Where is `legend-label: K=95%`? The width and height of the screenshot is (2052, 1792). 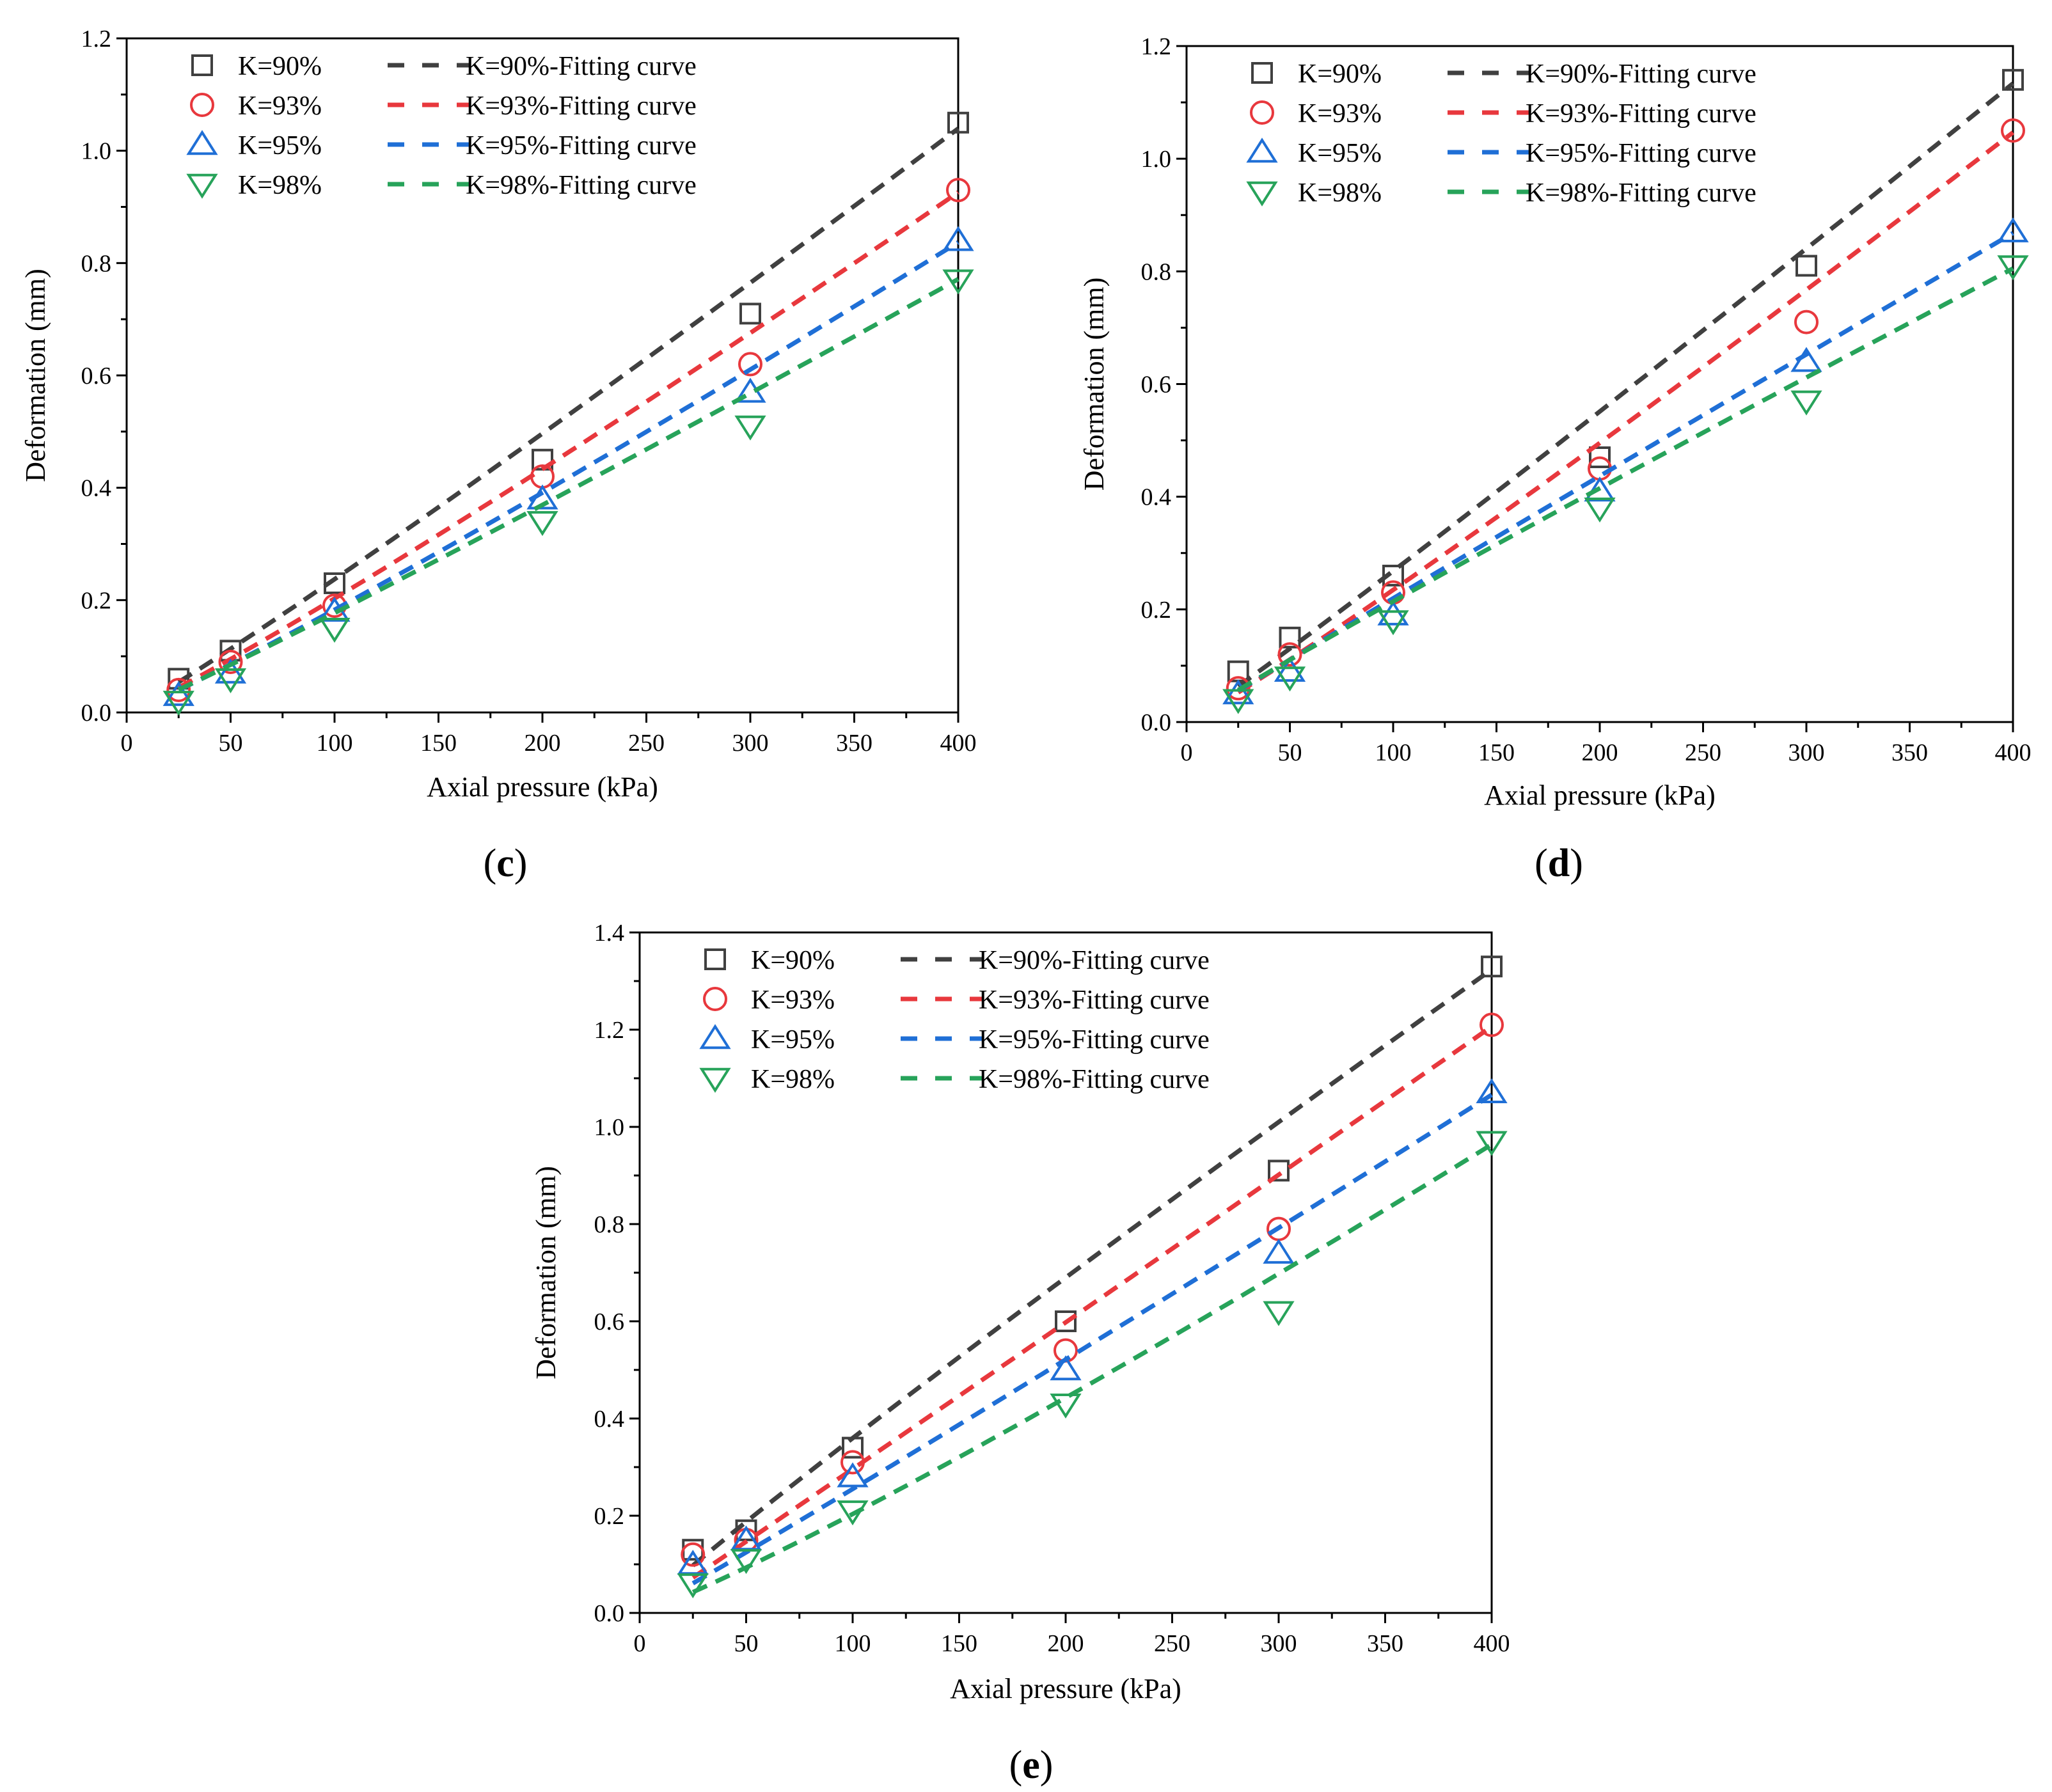
legend-label: K=95% is located at coordinates (280, 146).